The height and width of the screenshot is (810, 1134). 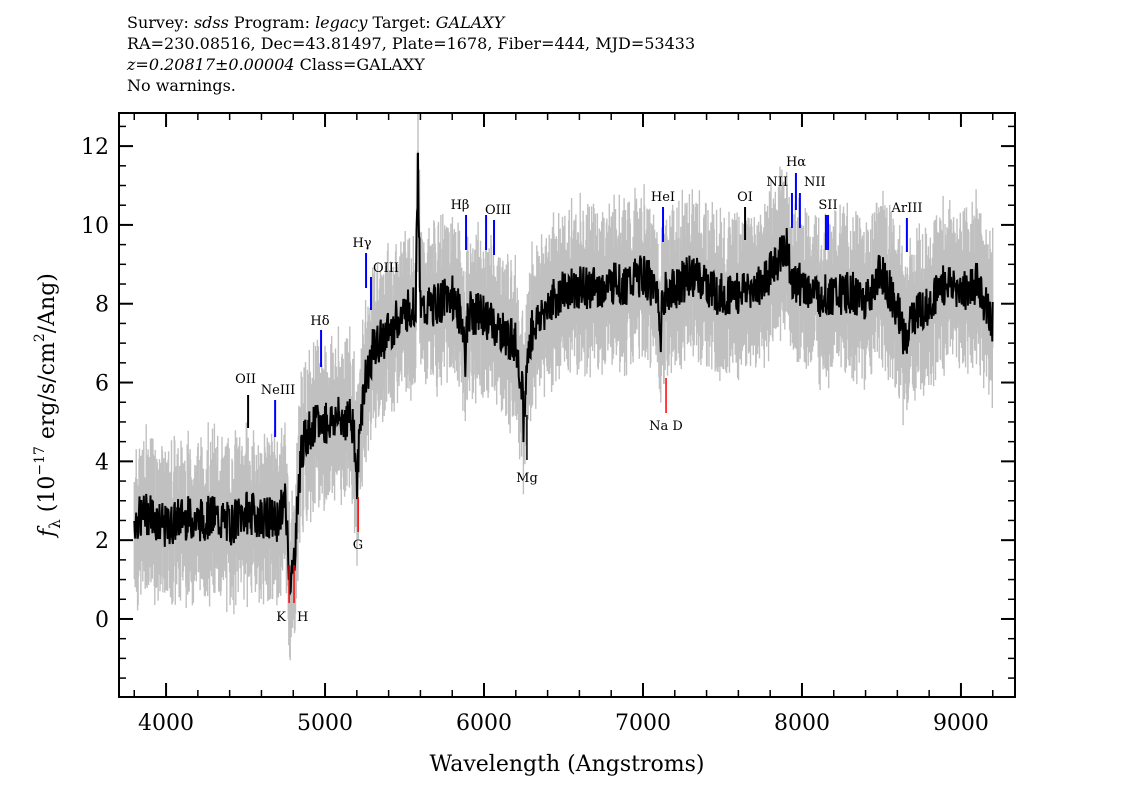 What do you see at coordinates (663, 197) in the screenshot?
I see `emission-line-label: HeI` at bounding box center [663, 197].